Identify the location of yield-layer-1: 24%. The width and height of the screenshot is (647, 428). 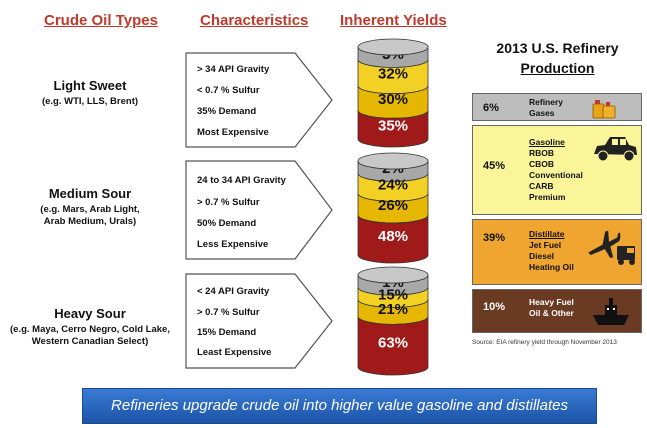
(393, 187).